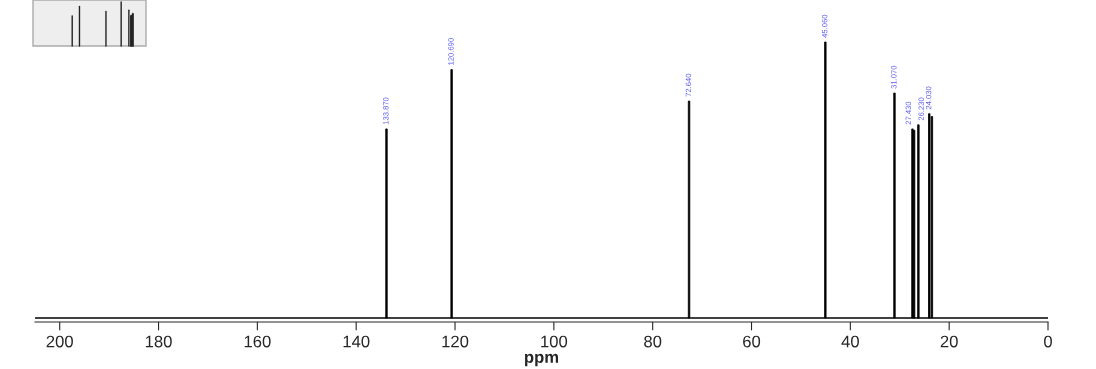 The height and width of the screenshot is (369, 1096). Describe the element at coordinates (949, 341) in the screenshot. I see `x-tick-label: 20` at that location.